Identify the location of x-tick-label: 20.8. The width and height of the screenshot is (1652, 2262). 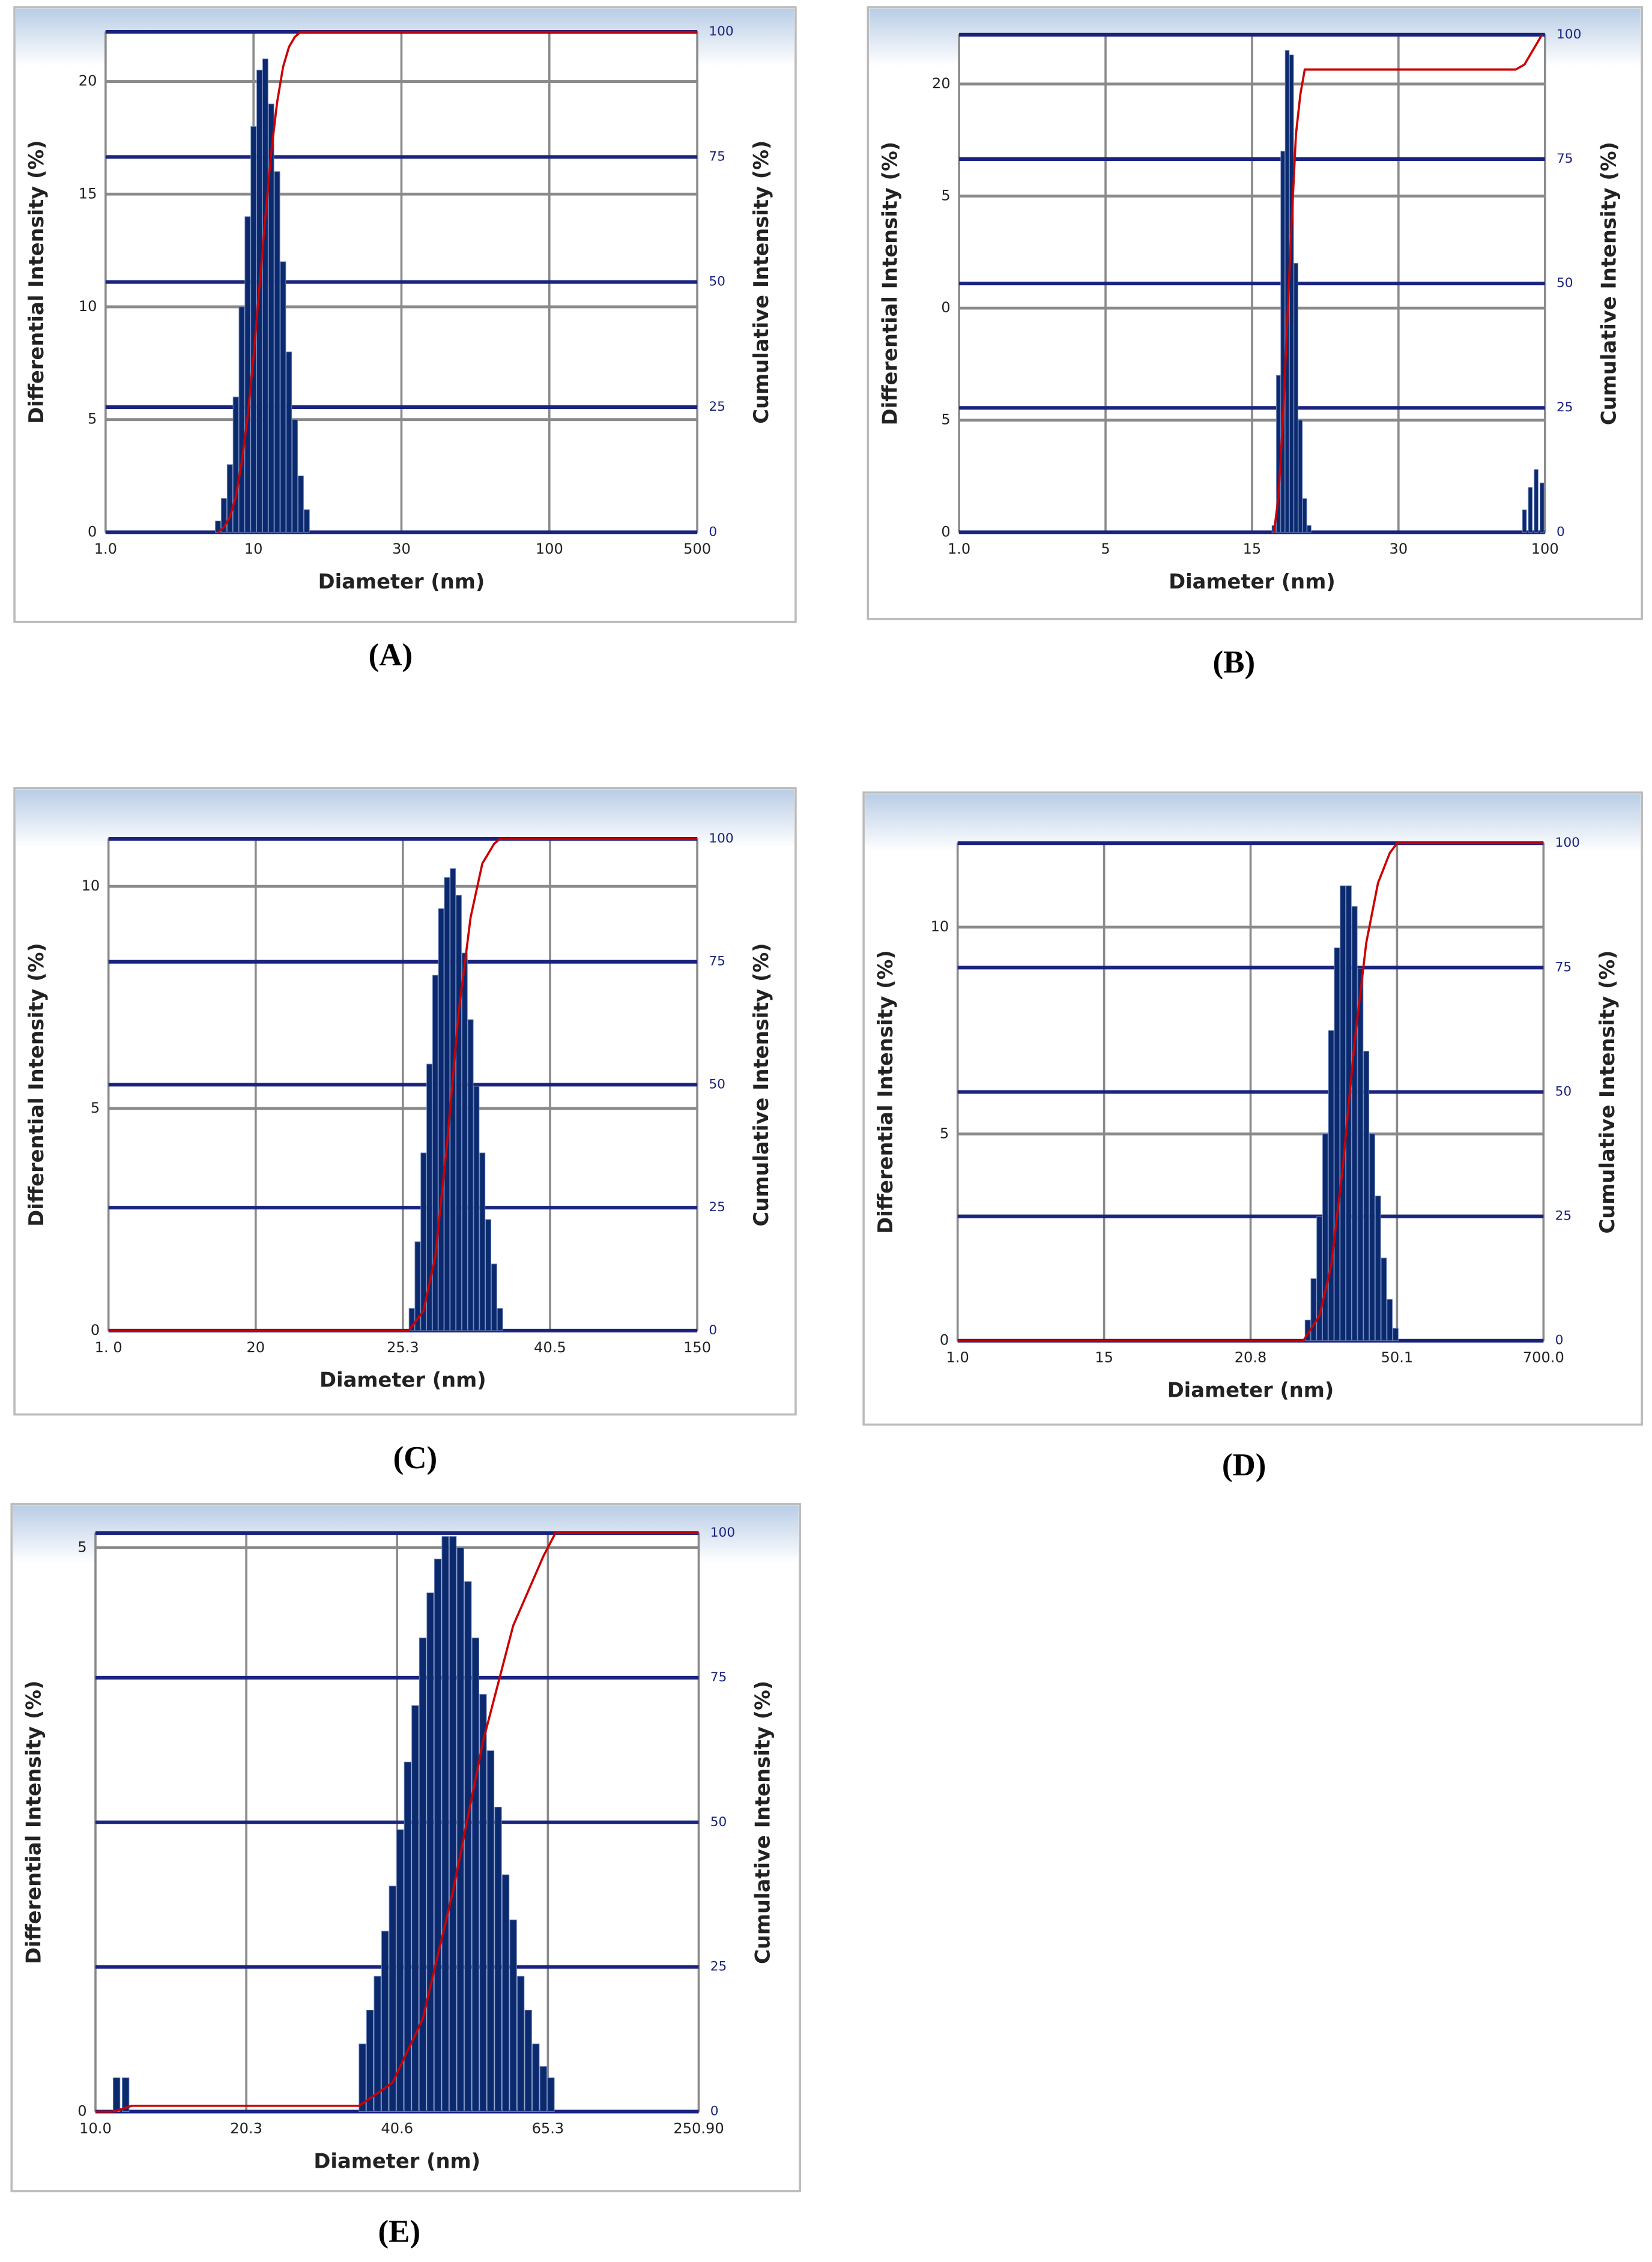
(1251, 1358).